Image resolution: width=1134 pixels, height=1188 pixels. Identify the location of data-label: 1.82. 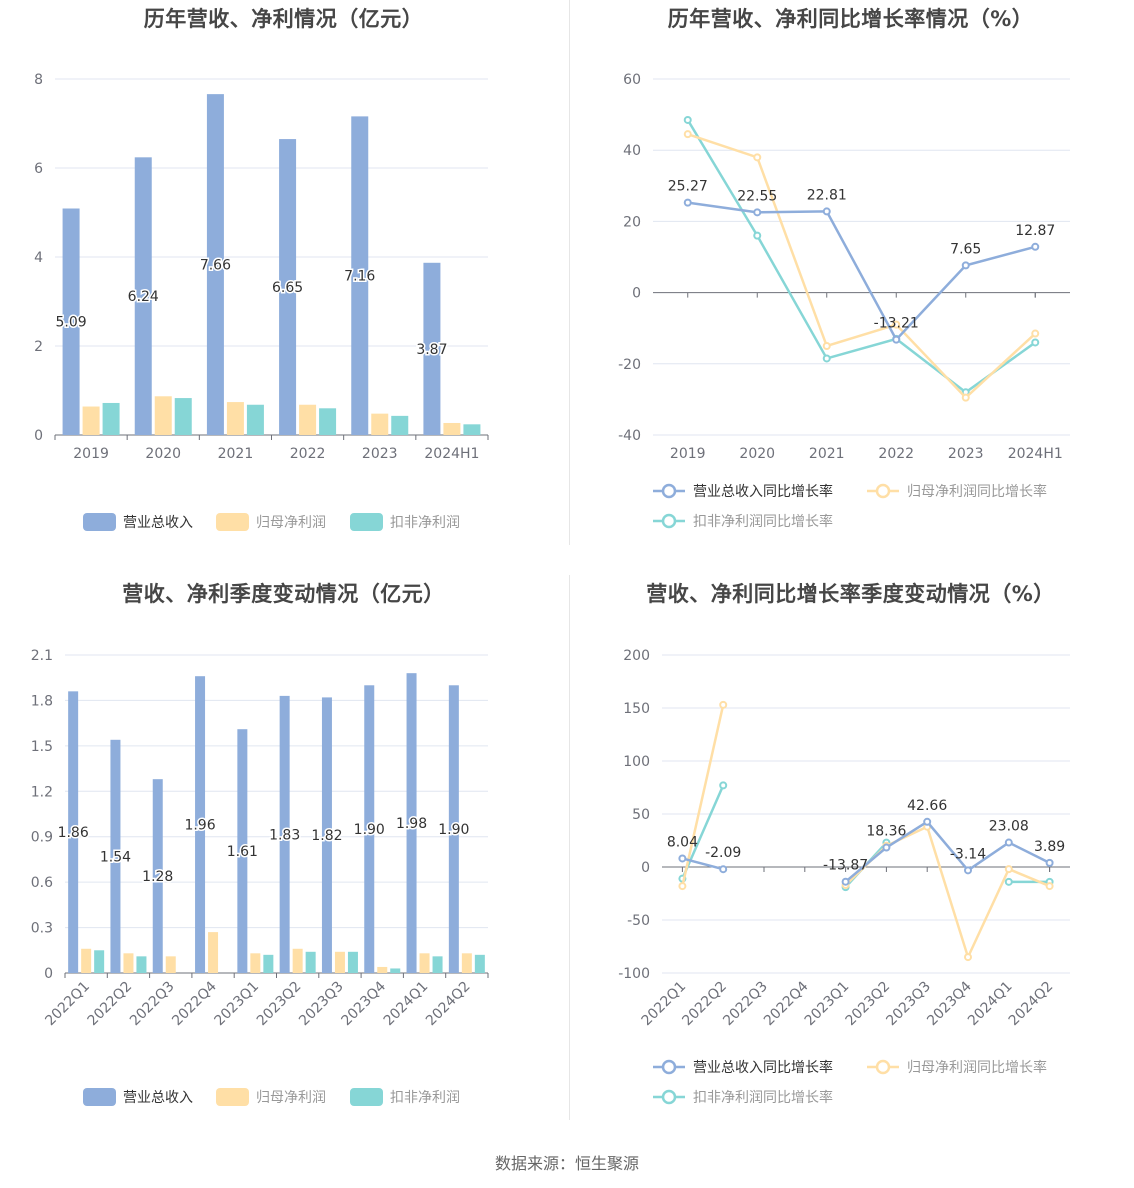
(326, 836).